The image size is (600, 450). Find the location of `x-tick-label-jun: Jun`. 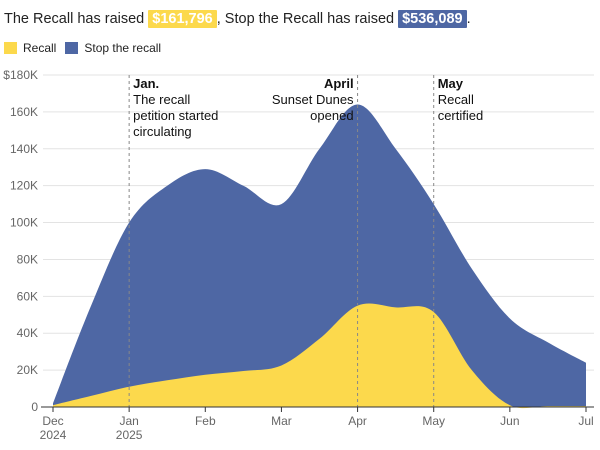

x-tick-label-jun: Jun is located at coordinates (509, 421).